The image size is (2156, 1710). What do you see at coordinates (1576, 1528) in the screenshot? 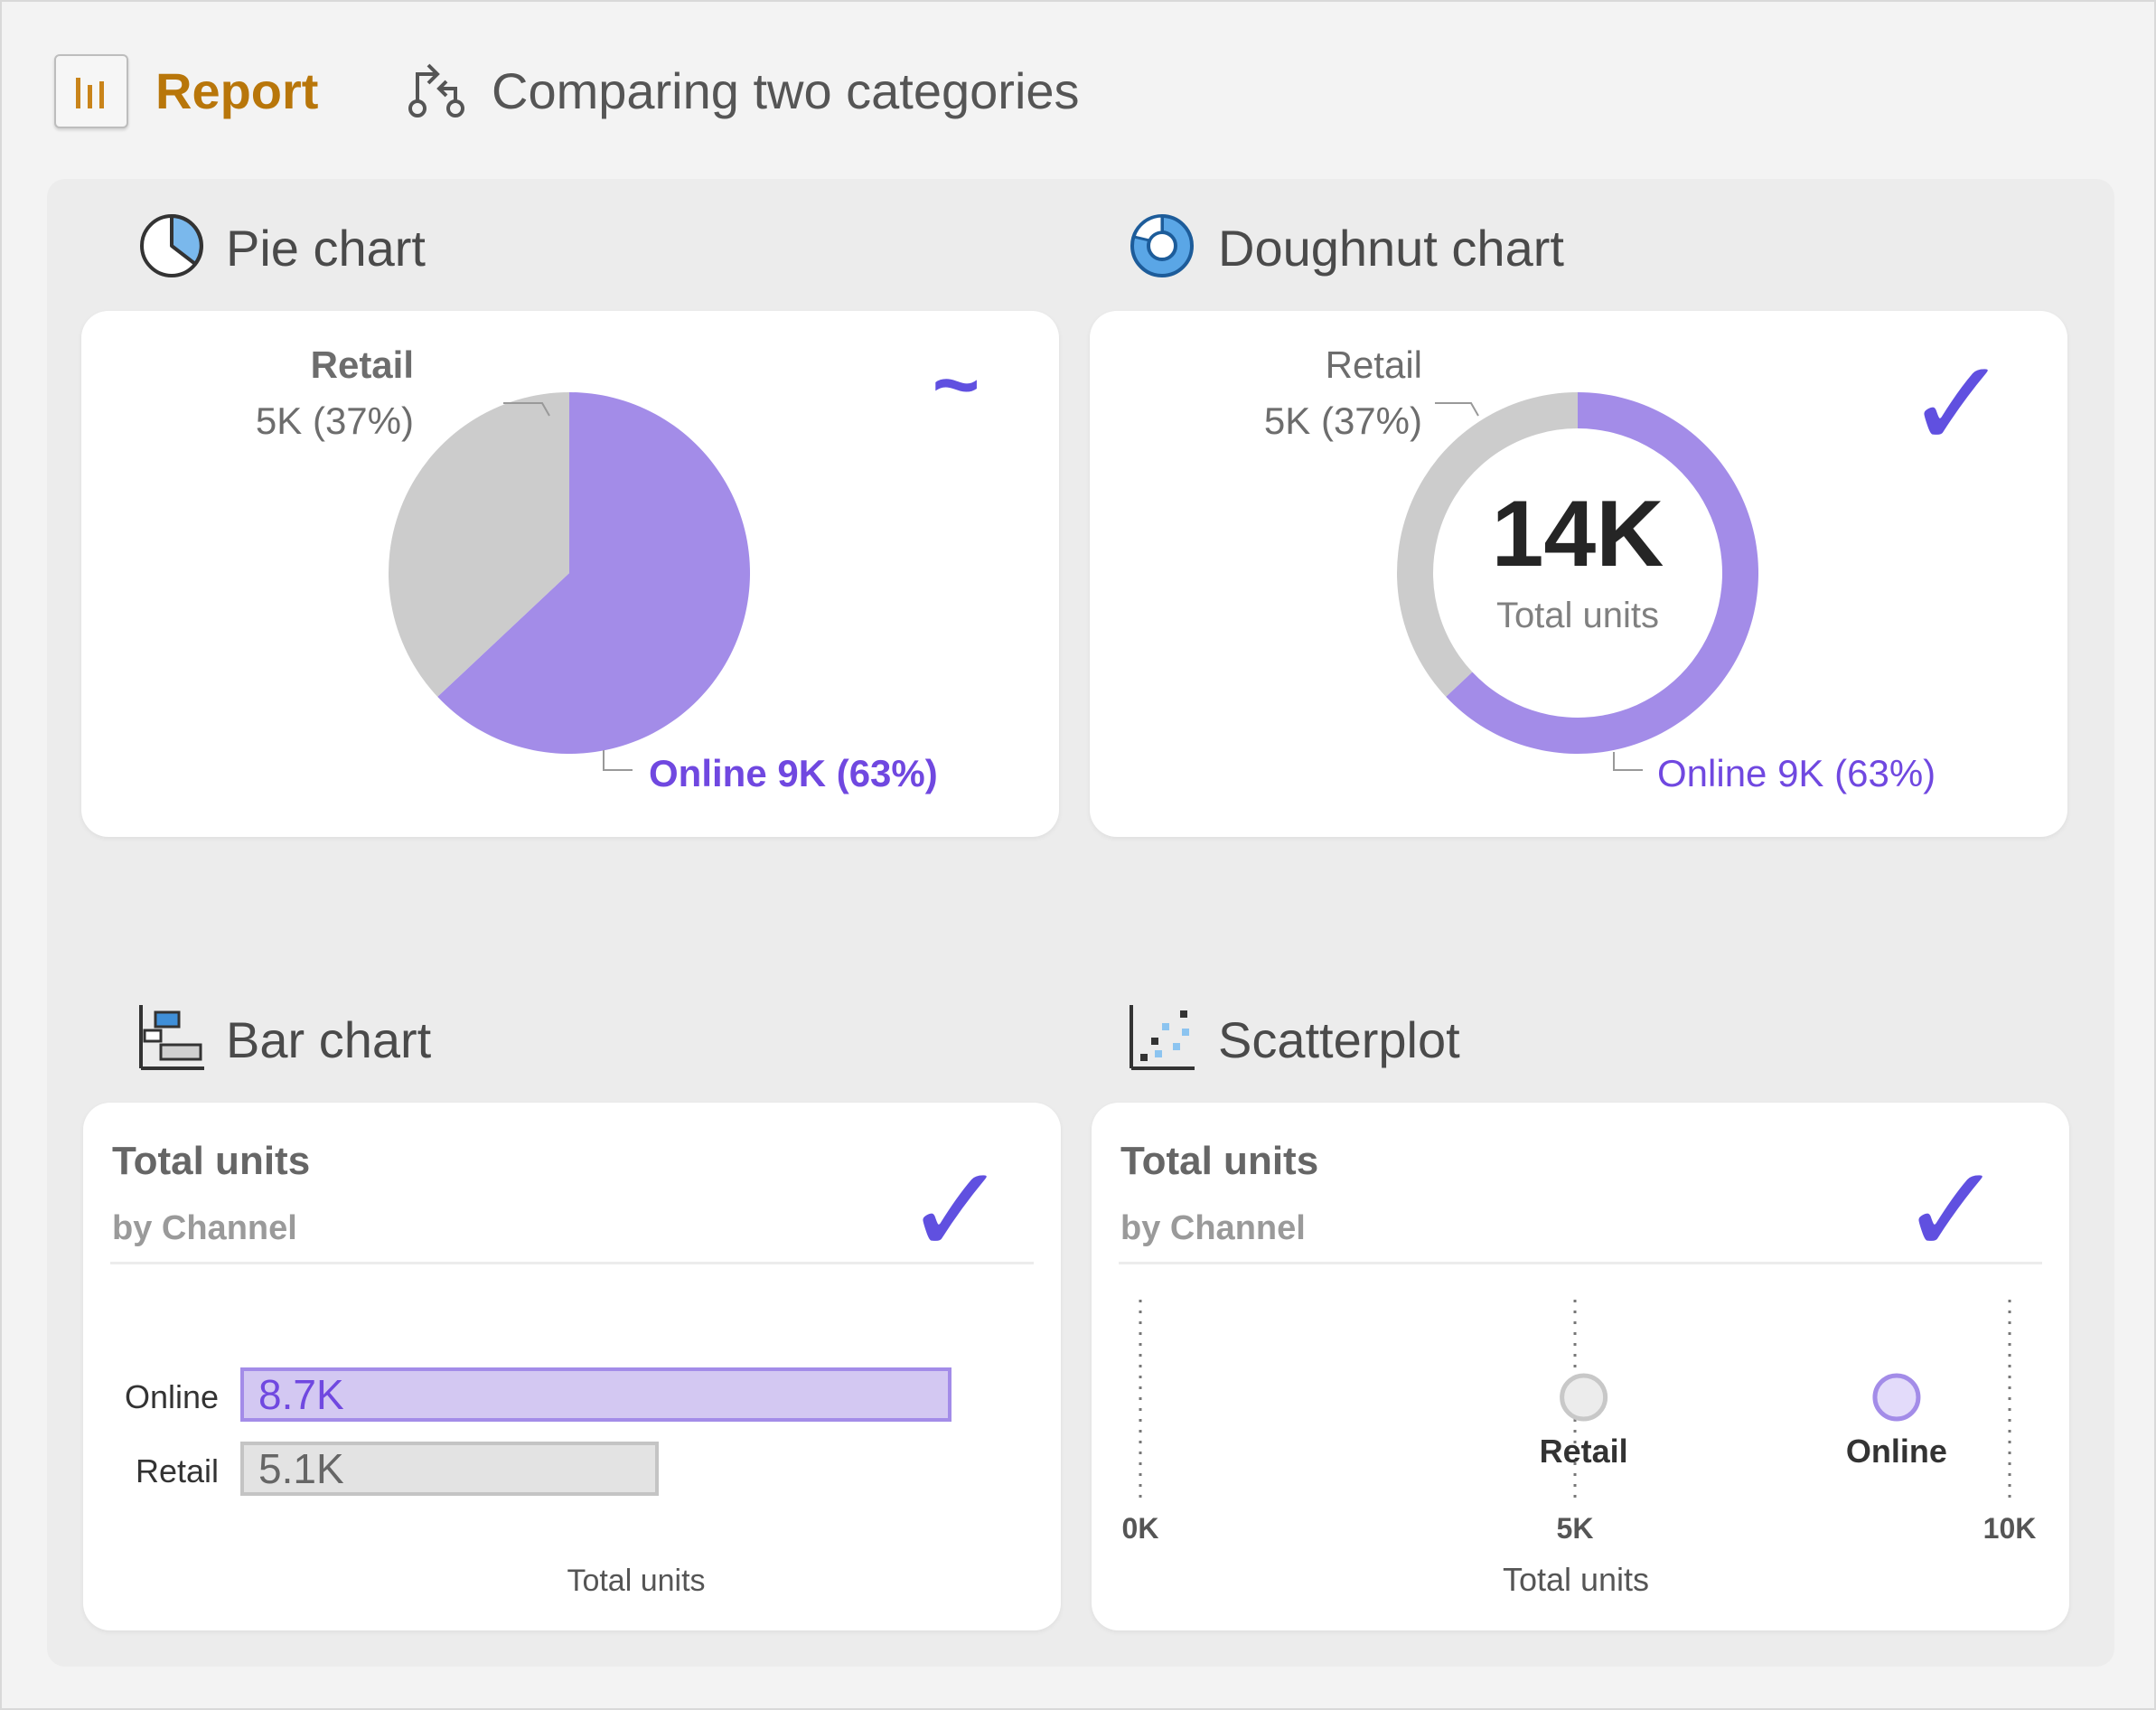
I see `scatter-x-tick-label: 5K` at bounding box center [1576, 1528].